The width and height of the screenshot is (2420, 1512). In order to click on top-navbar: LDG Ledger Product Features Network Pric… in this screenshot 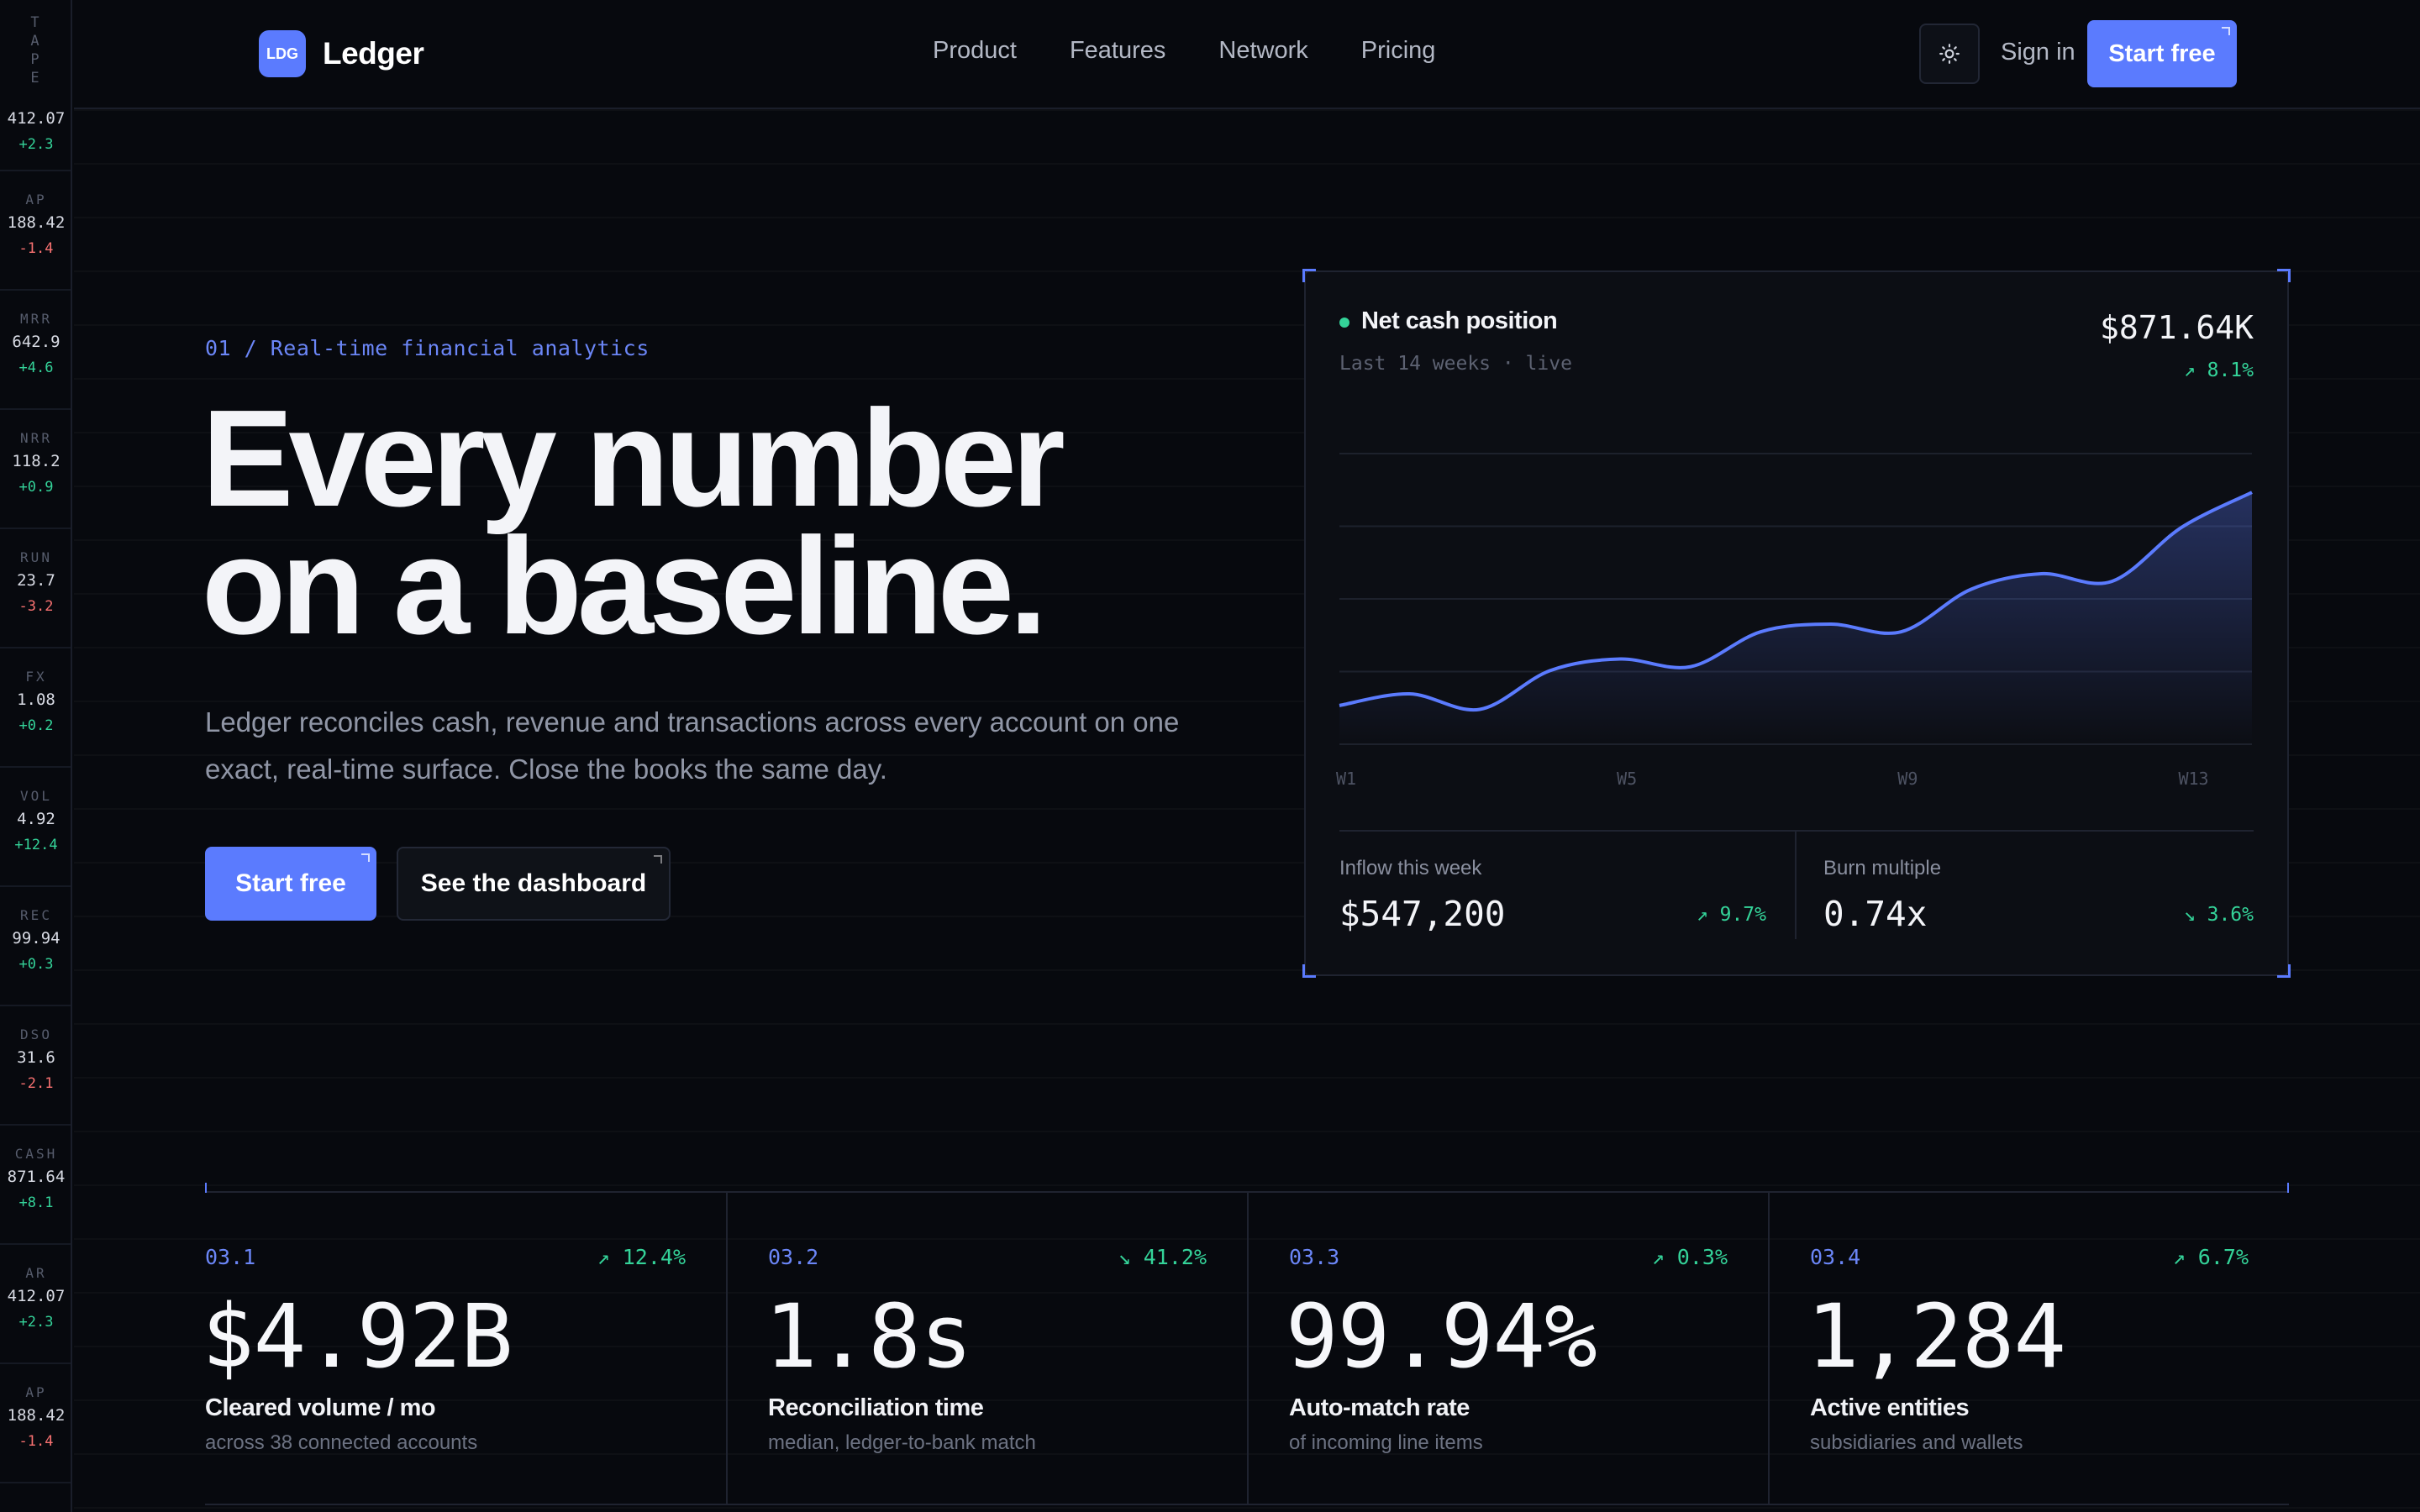, I will do `click(1247, 54)`.